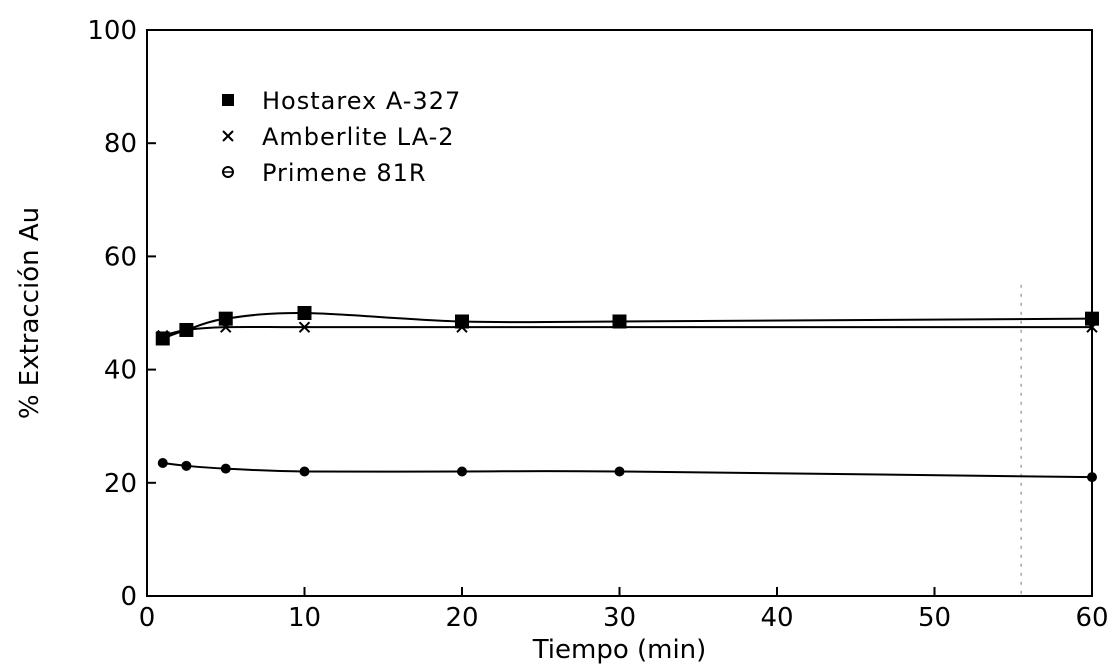  I want to click on series-x, so click(627, 331).